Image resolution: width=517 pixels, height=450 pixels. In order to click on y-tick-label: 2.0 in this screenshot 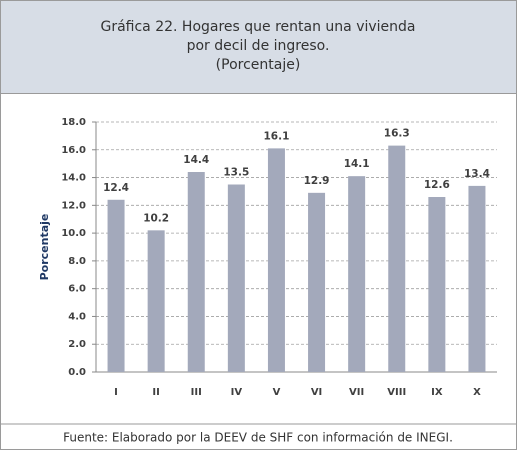, I will do `click(77, 344)`.